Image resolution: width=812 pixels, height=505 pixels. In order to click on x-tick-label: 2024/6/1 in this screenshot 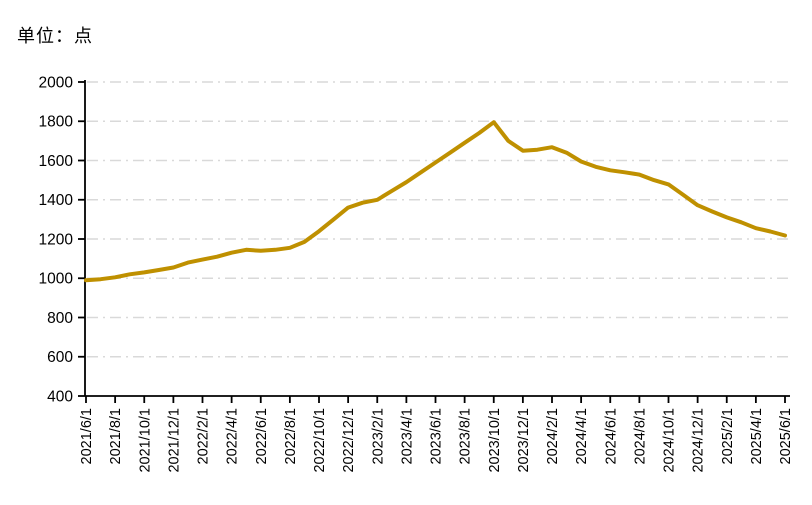, I will do `click(611, 436)`.